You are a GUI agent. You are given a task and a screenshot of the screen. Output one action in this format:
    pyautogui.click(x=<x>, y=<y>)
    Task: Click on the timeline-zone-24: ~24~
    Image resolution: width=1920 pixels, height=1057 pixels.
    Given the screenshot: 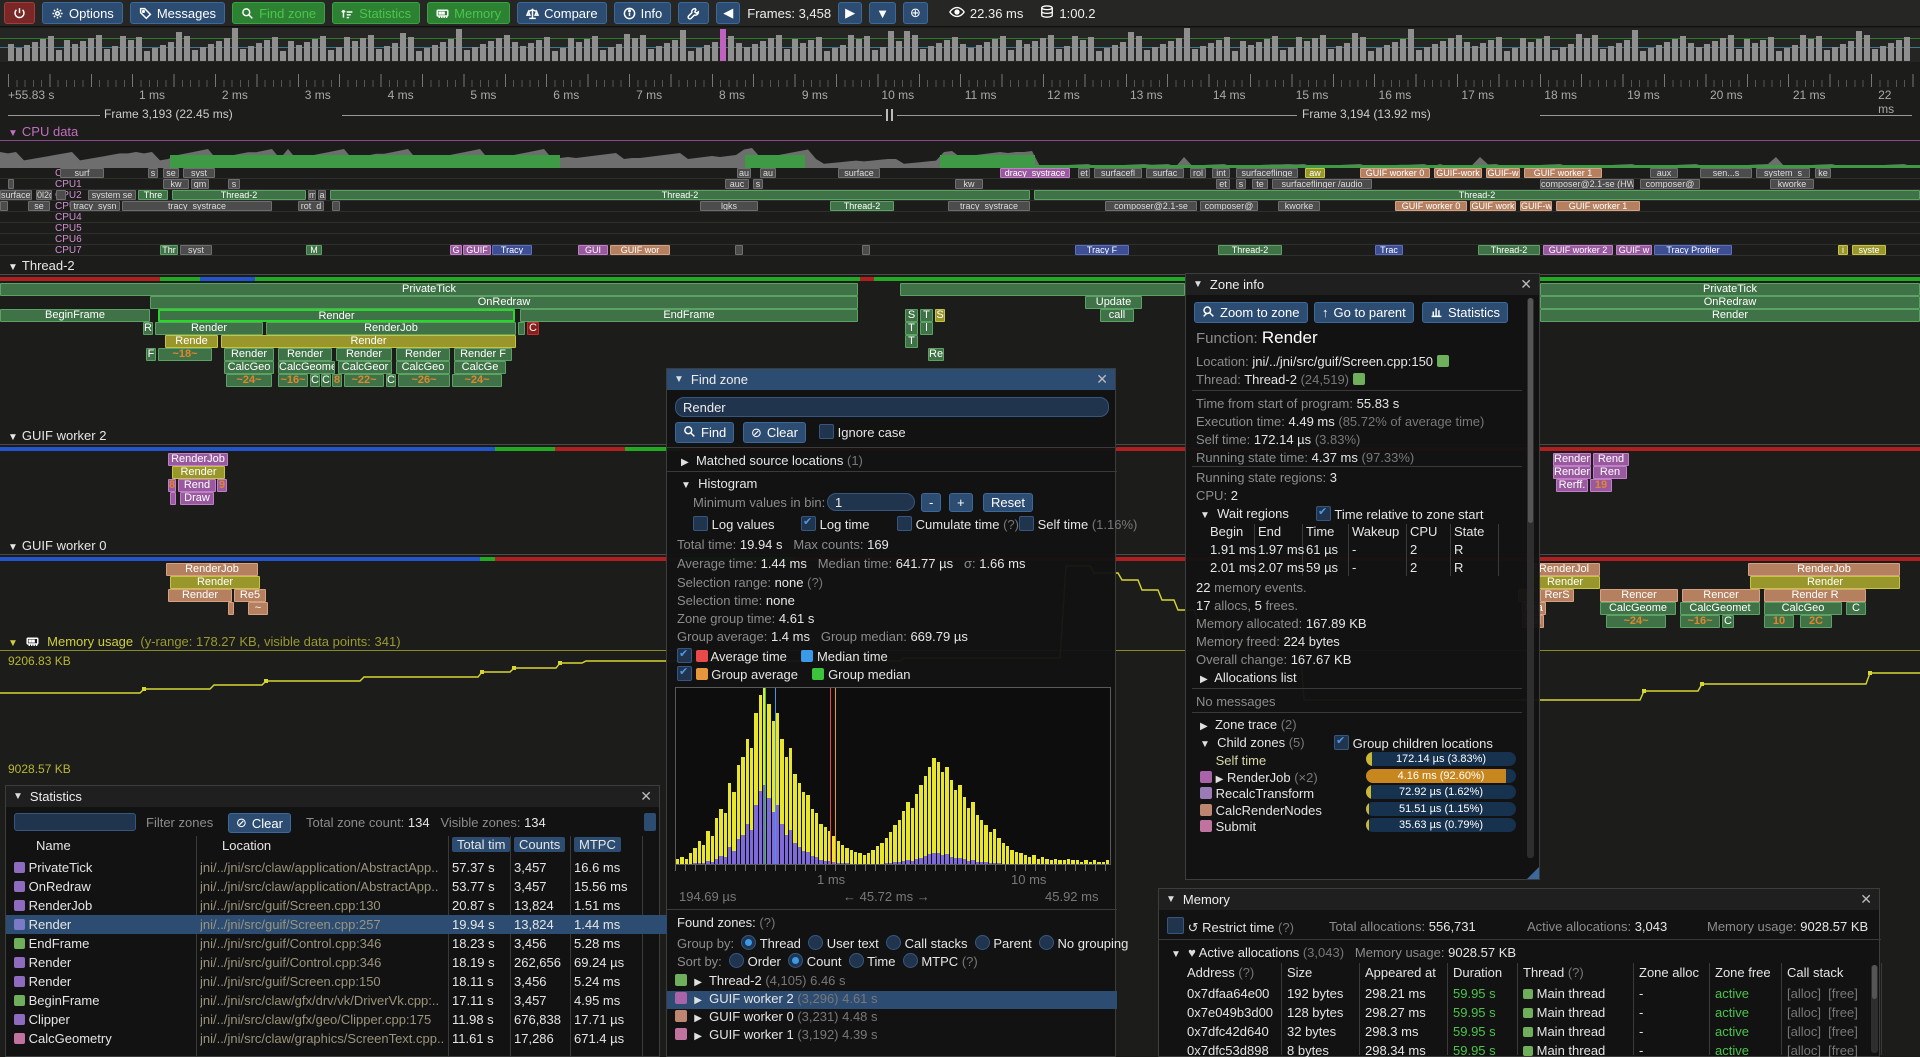 What is the action you would take?
    pyautogui.click(x=249, y=380)
    